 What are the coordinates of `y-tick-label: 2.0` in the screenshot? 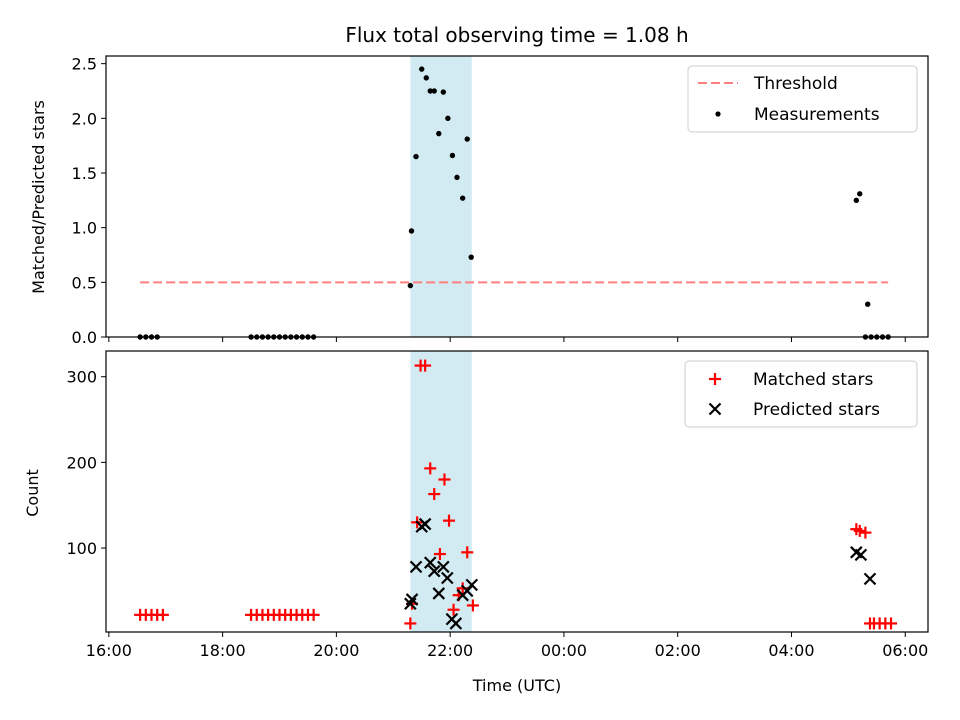 It's located at (84, 118).